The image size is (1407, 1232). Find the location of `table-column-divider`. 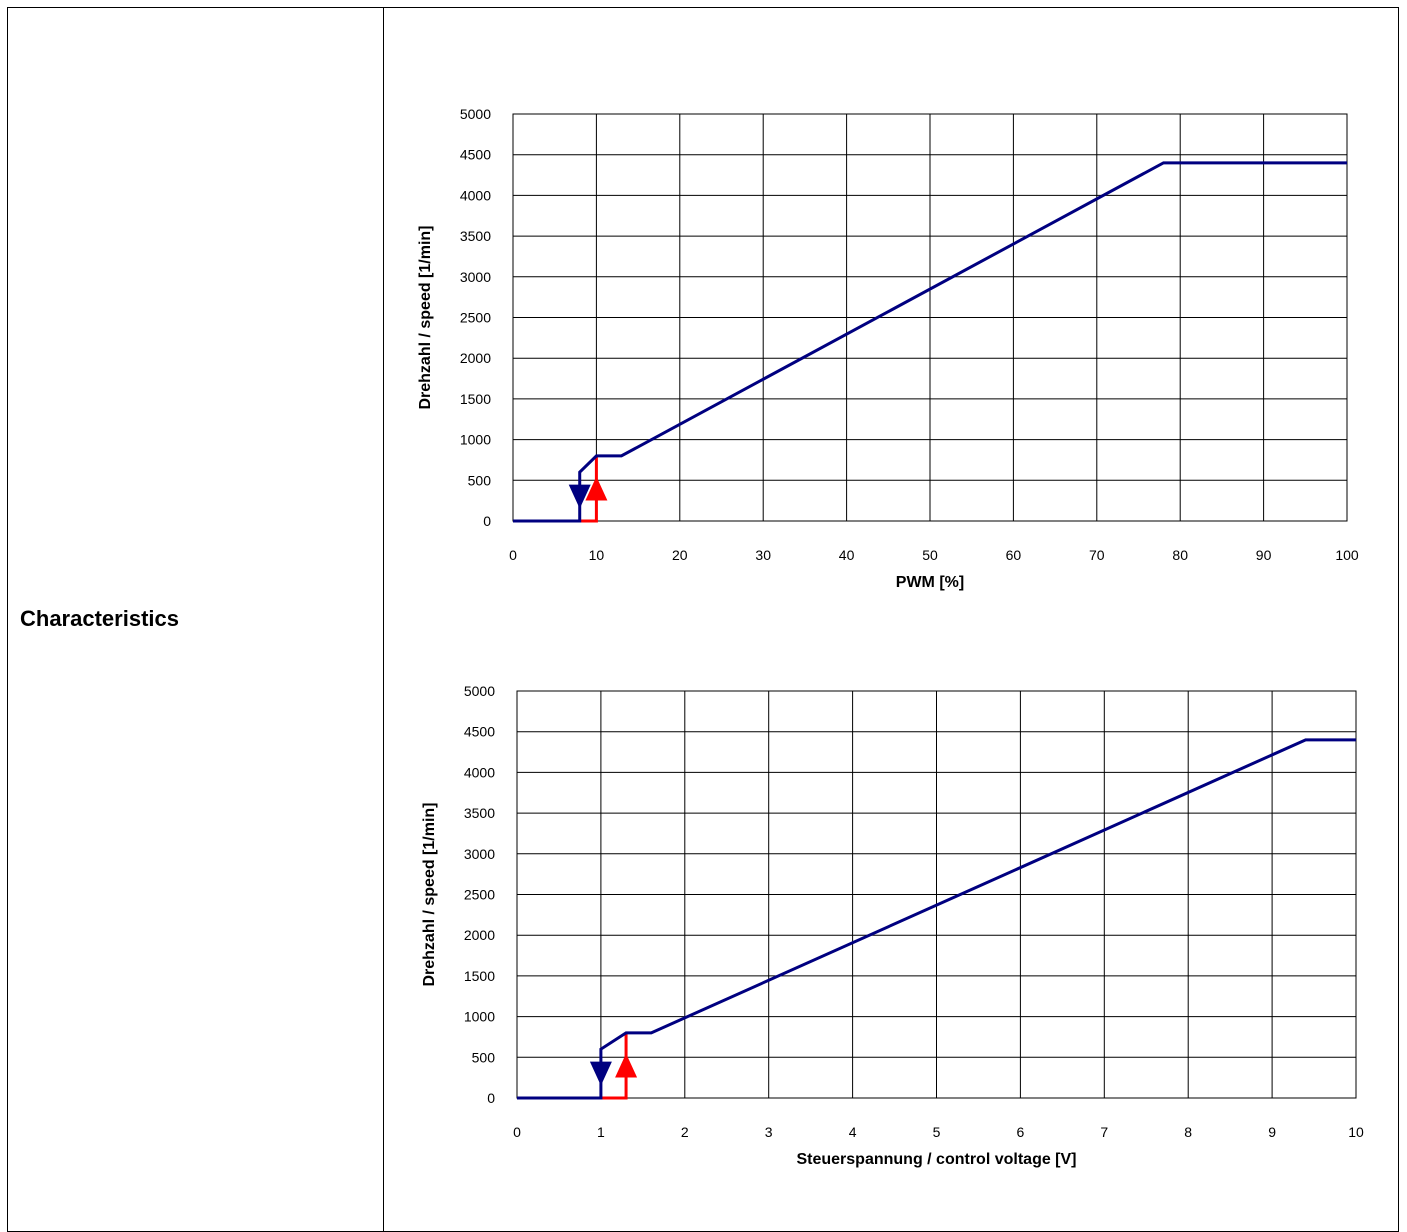

table-column-divider is located at coordinates (383, 619).